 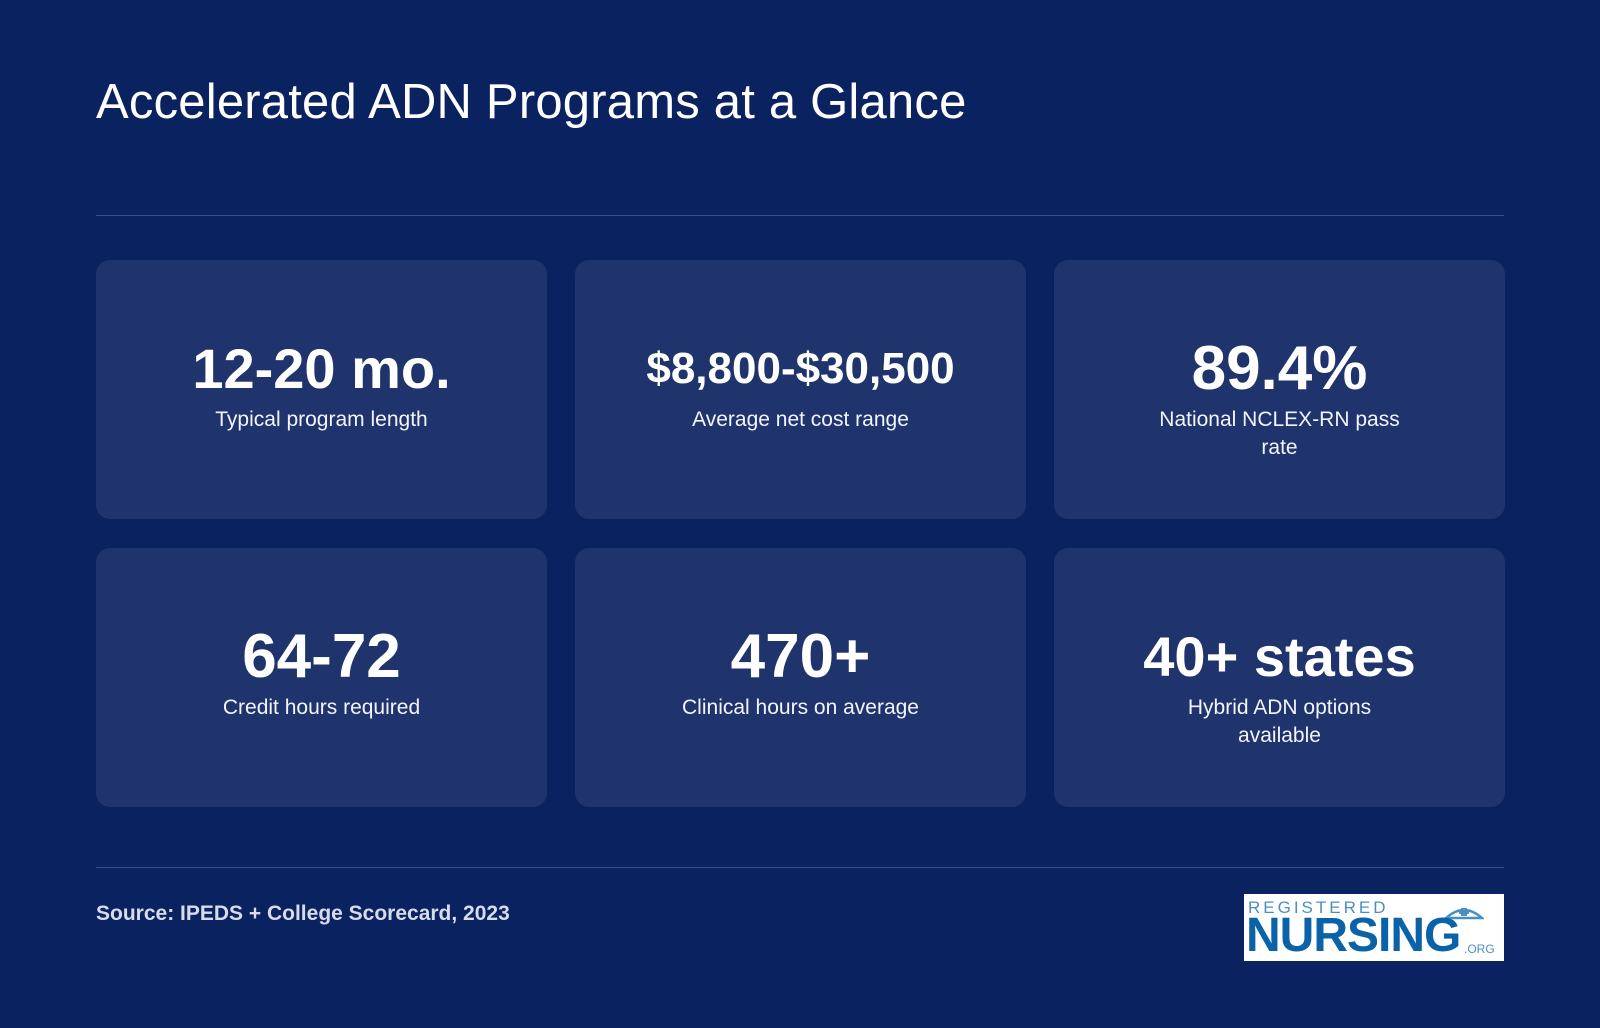 I want to click on stat-card-net-cost: $8,800-$30,500 Average net cost range, so click(x=800, y=389).